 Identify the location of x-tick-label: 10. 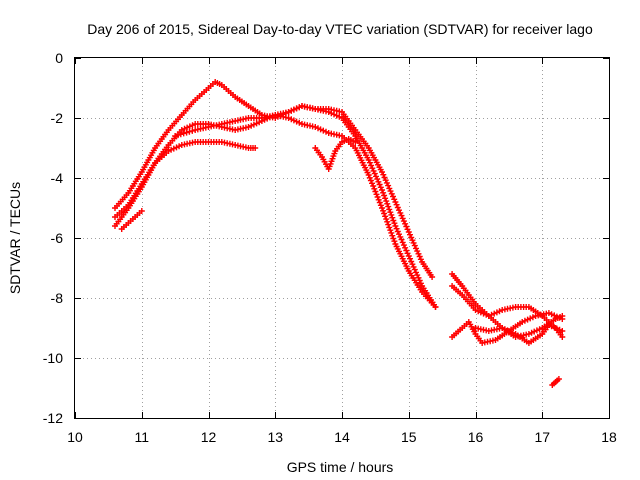
(75, 437).